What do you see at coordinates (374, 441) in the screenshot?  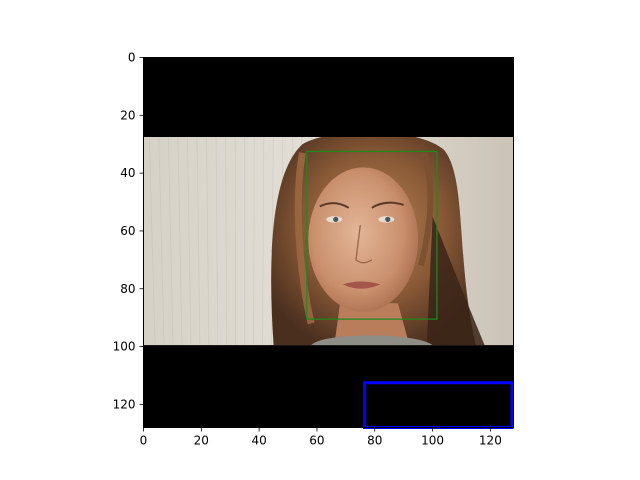 I see `x-tick-label: 80` at bounding box center [374, 441].